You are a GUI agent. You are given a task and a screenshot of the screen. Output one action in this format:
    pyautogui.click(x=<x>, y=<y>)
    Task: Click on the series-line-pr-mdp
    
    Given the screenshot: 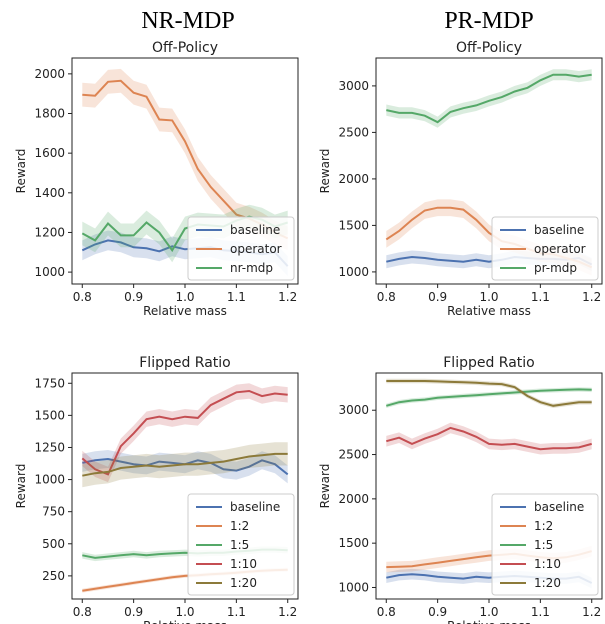 What is the action you would take?
    pyautogui.click(x=489, y=98)
    